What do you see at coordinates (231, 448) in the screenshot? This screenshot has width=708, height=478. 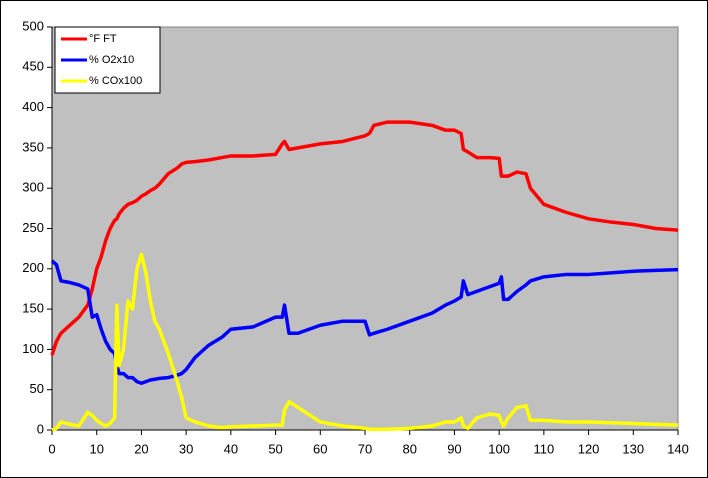 I see `x-tick-label: 40` at bounding box center [231, 448].